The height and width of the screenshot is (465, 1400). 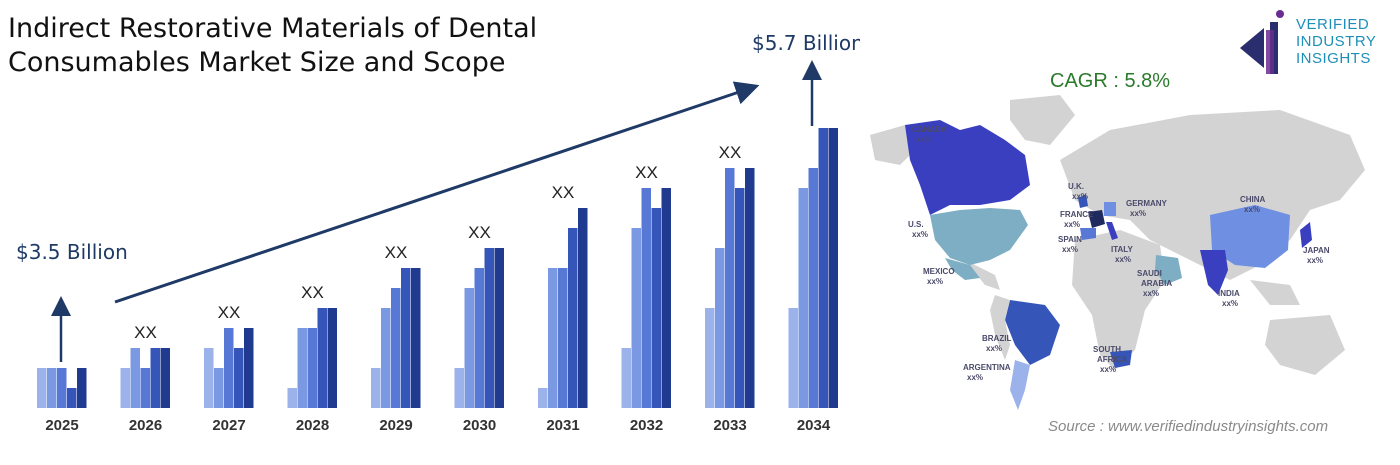 I want to click on map-value-spain: xx%, so click(x=1070, y=249).